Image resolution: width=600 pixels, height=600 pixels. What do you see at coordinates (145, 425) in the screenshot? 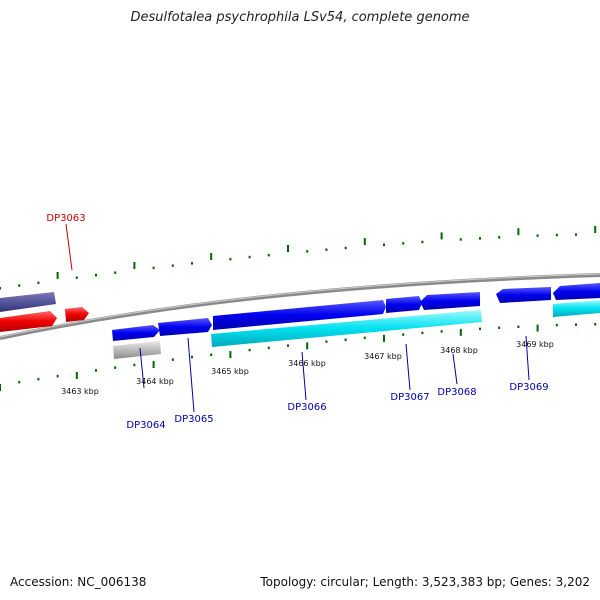
I see `gene-label-dp3064: DP3064` at bounding box center [145, 425].